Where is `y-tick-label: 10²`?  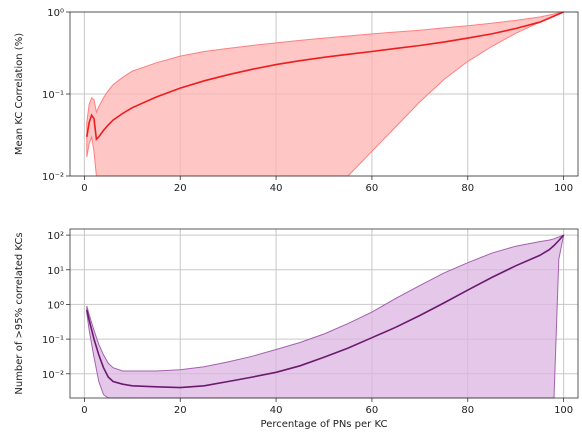
y-tick-label: 10² is located at coordinates (55, 236).